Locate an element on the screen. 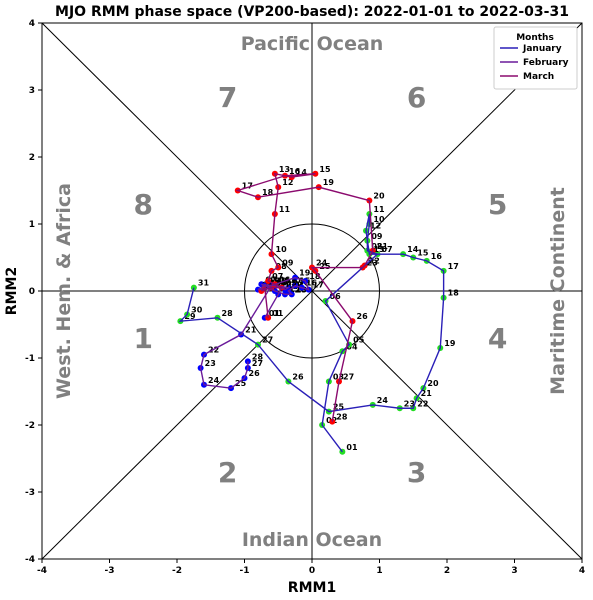  point-label: 16 is located at coordinates (295, 171).